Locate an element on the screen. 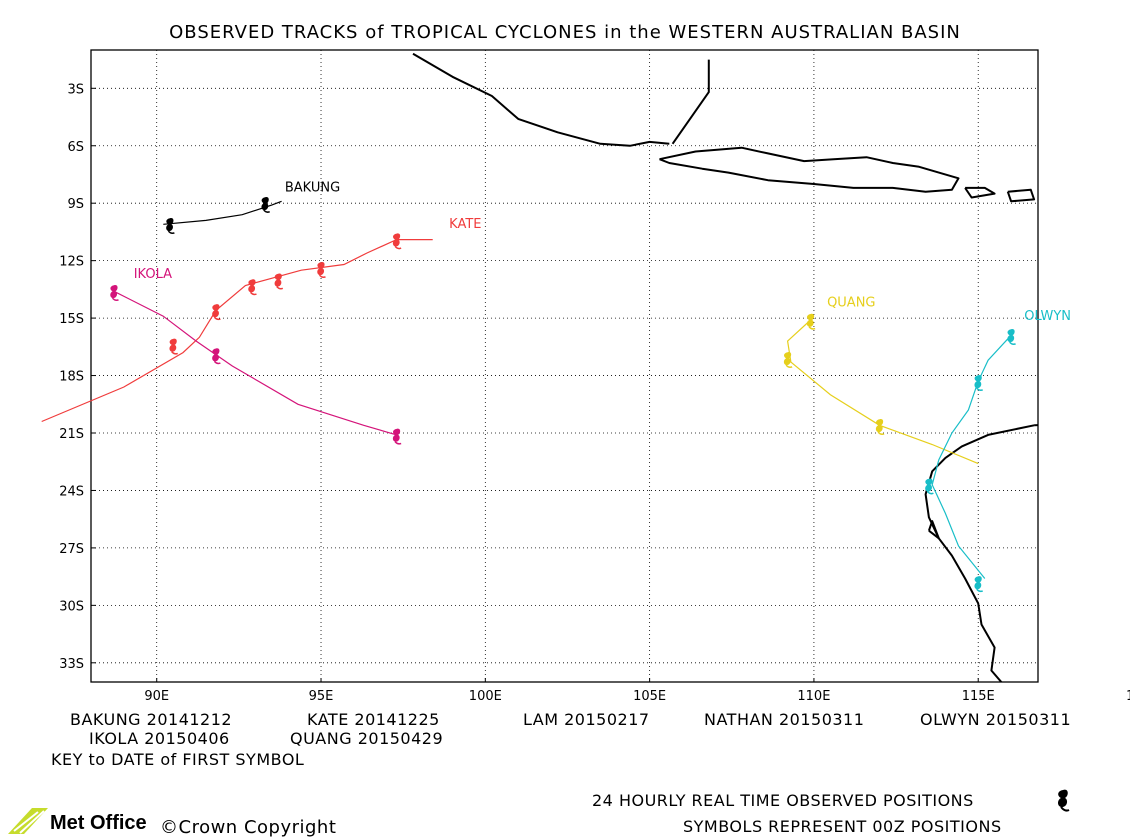 Image resolution: width=1130 pixels, height=840 pixels. track-line-olwyn is located at coordinates (971, 456).